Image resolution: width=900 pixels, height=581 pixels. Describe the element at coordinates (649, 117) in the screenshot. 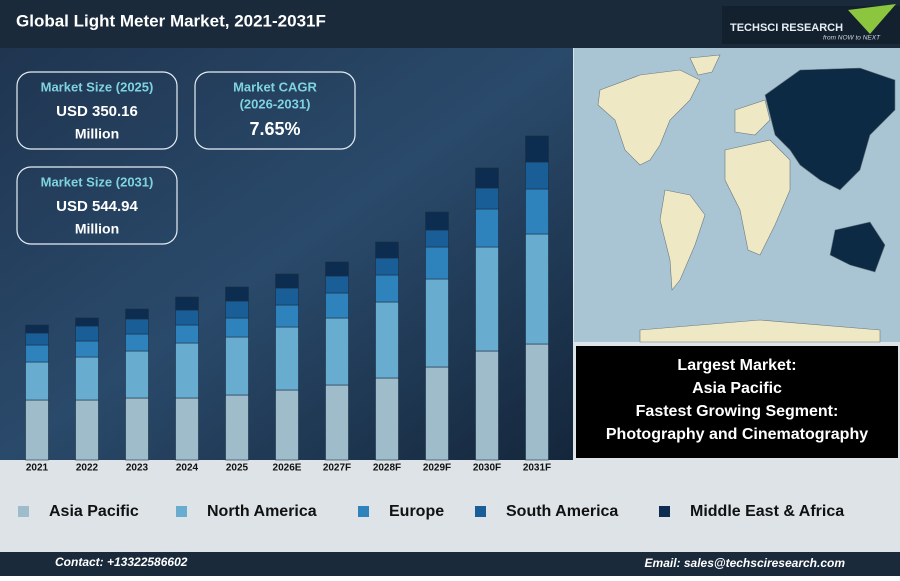

I see `map-north-america` at that location.